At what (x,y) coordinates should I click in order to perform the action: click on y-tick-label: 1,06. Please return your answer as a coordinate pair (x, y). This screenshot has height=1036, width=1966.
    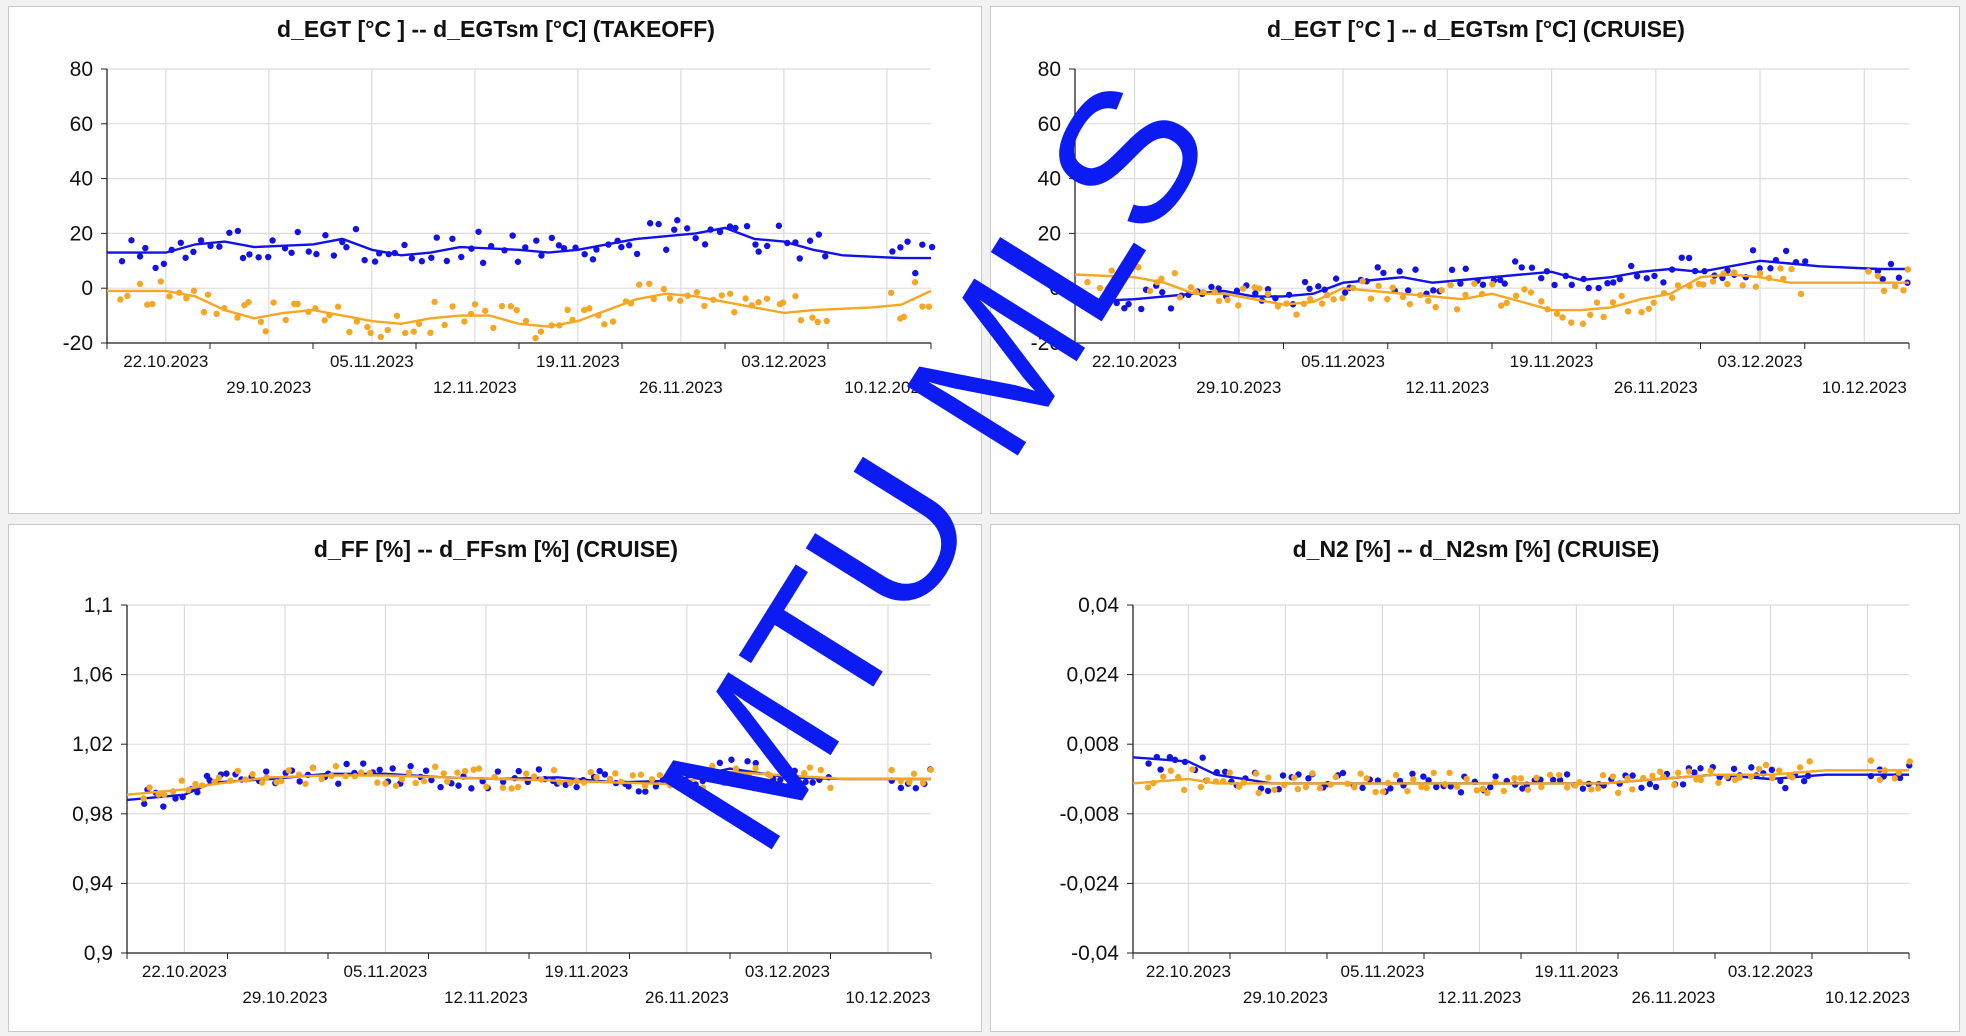
    Looking at the image, I should click on (92, 675).